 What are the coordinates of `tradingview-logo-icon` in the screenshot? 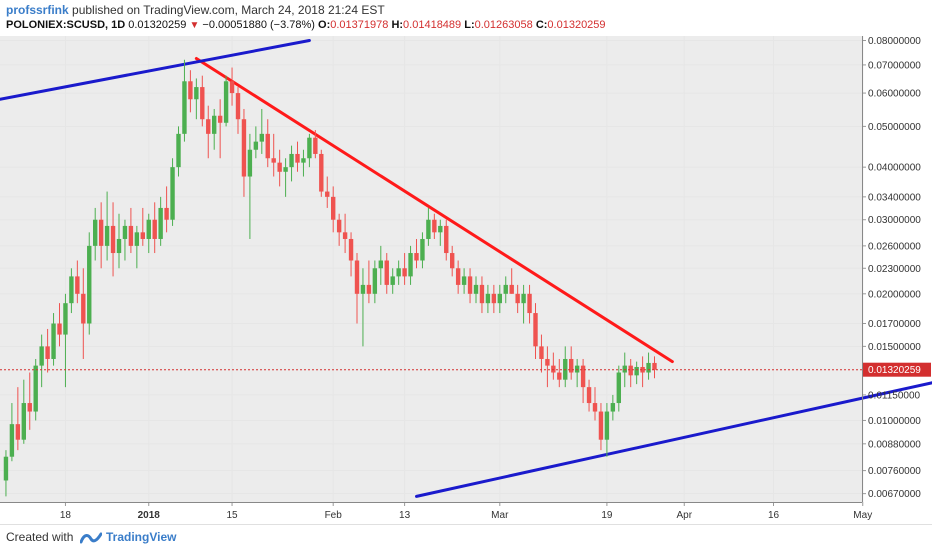 It's located at (91, 538).